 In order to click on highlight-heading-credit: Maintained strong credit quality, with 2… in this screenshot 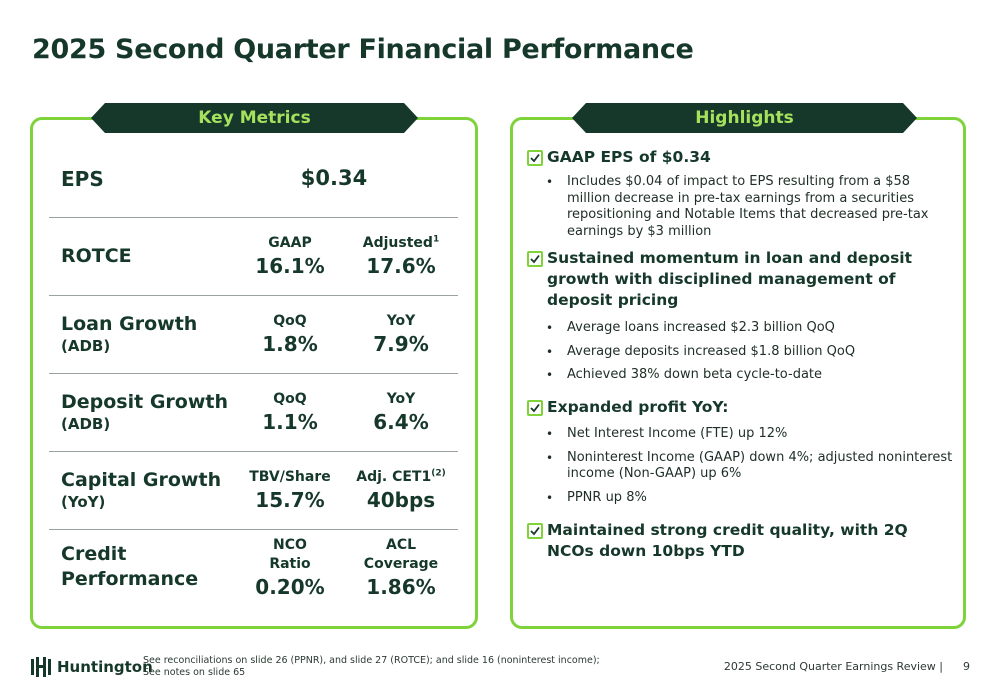, I will do `click(742, 541)`.